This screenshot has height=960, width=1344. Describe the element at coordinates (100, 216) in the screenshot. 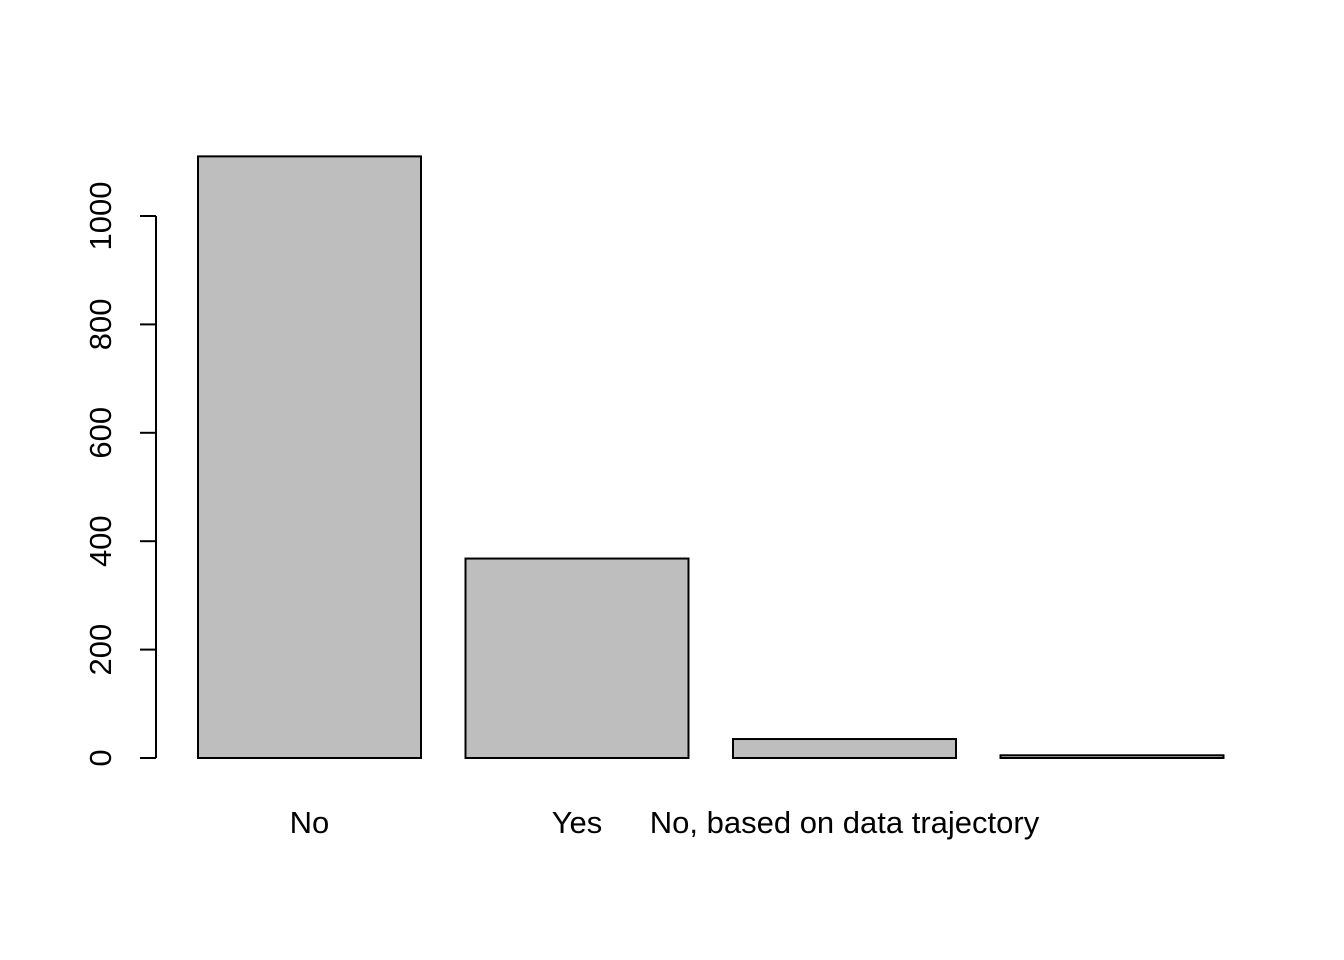

I see `y-tick-label-5: 1000` at that location.